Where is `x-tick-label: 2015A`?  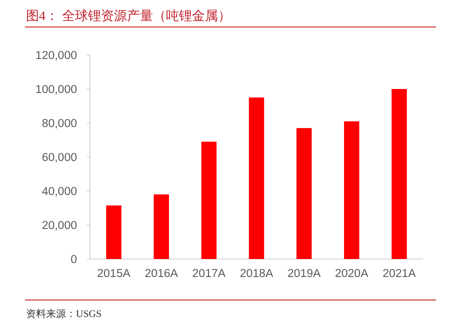
x-tick-label: 2015A is located at coordinates (114, 274).